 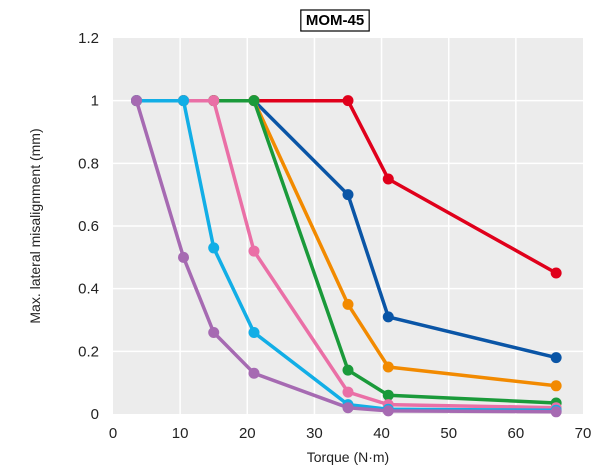 I want to click on x-tick-label: 0, so click(x=113, y=433).